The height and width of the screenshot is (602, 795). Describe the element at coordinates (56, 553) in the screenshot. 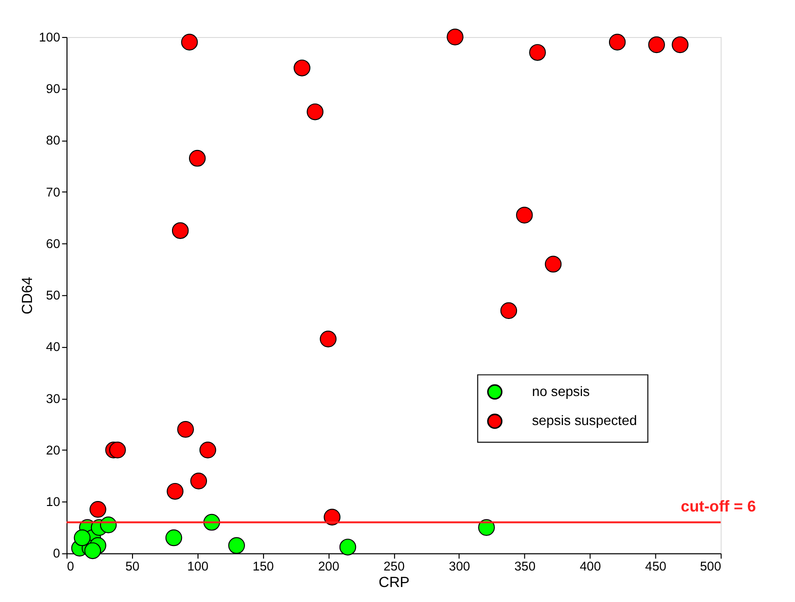

I see `y-tick-label: 0` at that location.